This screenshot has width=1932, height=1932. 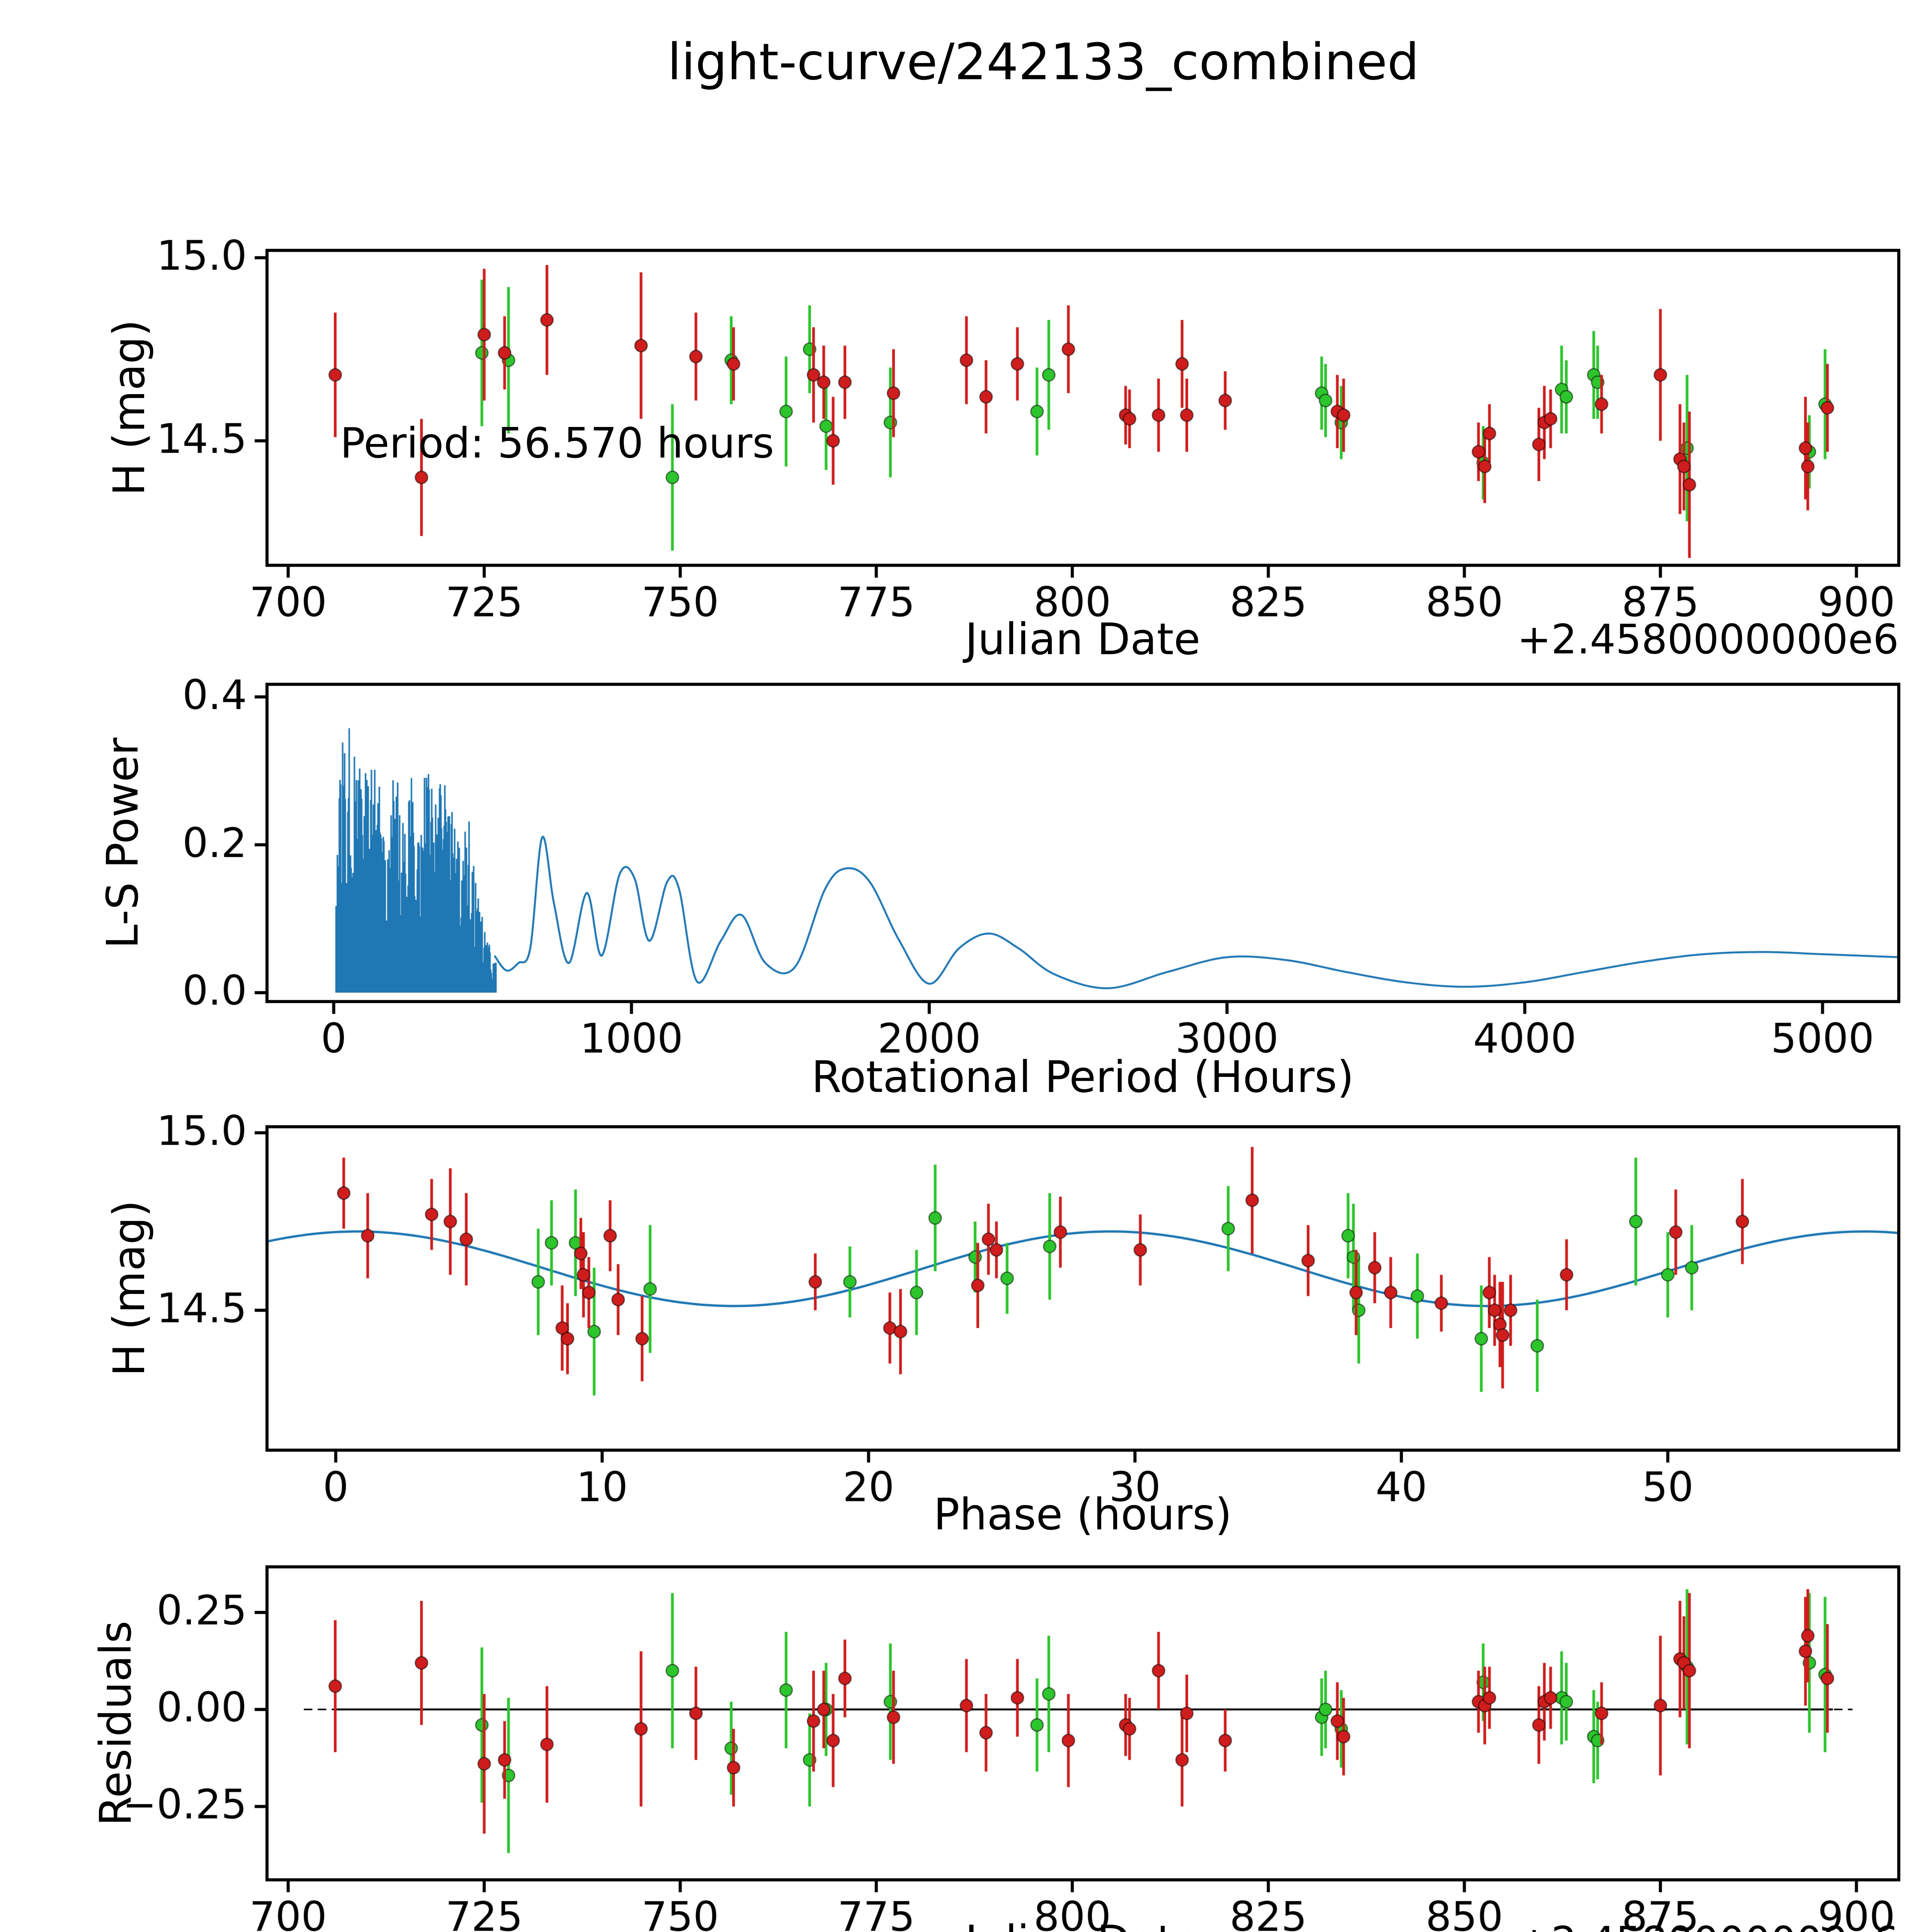 I want to click on panel2-ylabel: L-S Power, so click(x=123, y=843).